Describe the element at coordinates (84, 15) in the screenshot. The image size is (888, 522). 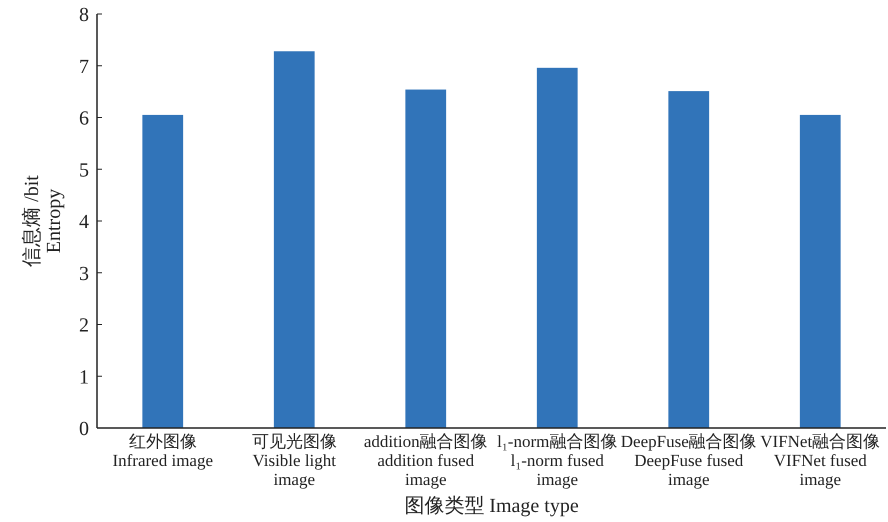
I see `y-tick-label: 8` at that location.